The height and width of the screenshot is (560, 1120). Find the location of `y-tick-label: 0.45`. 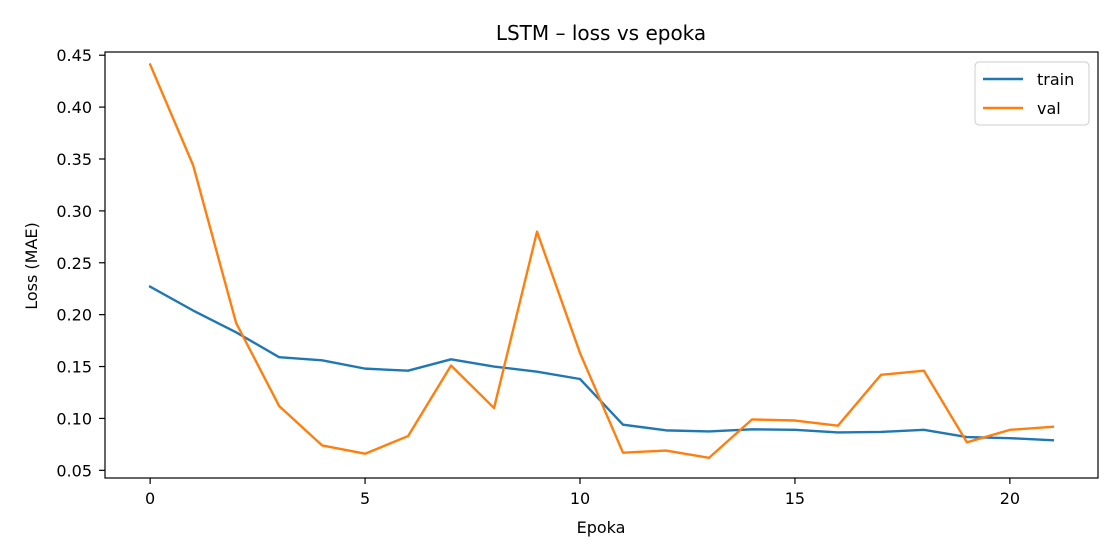

y-tick-label: 0.45 is located at coordinates (74, 55).